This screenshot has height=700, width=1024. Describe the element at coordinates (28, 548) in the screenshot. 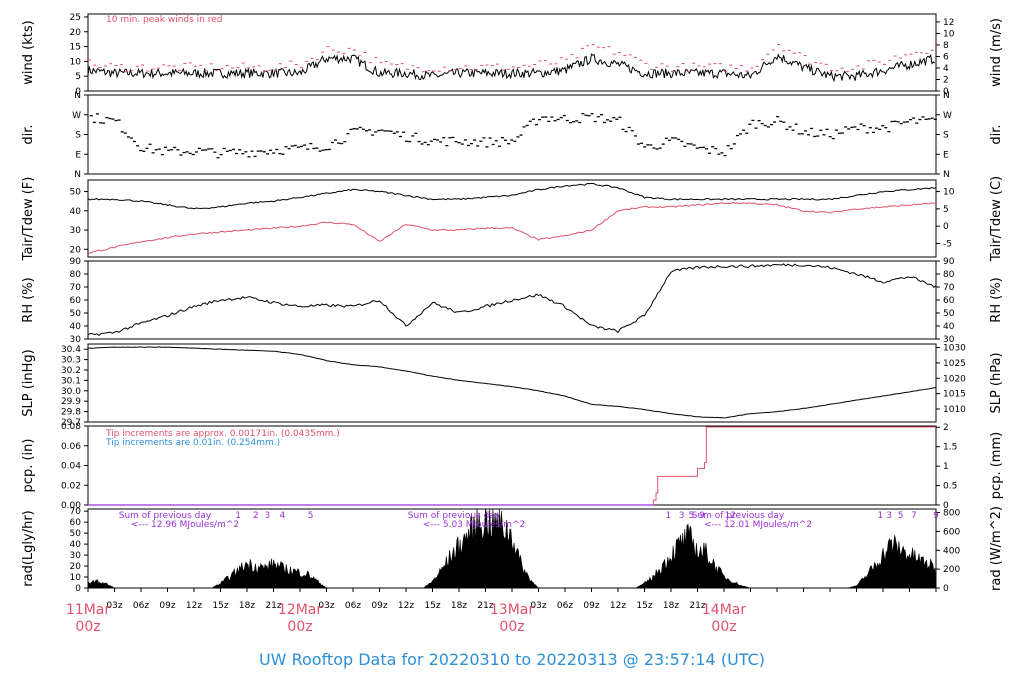

I see `rad-ylabel-left: rad(Lgly/hr)` at that location.